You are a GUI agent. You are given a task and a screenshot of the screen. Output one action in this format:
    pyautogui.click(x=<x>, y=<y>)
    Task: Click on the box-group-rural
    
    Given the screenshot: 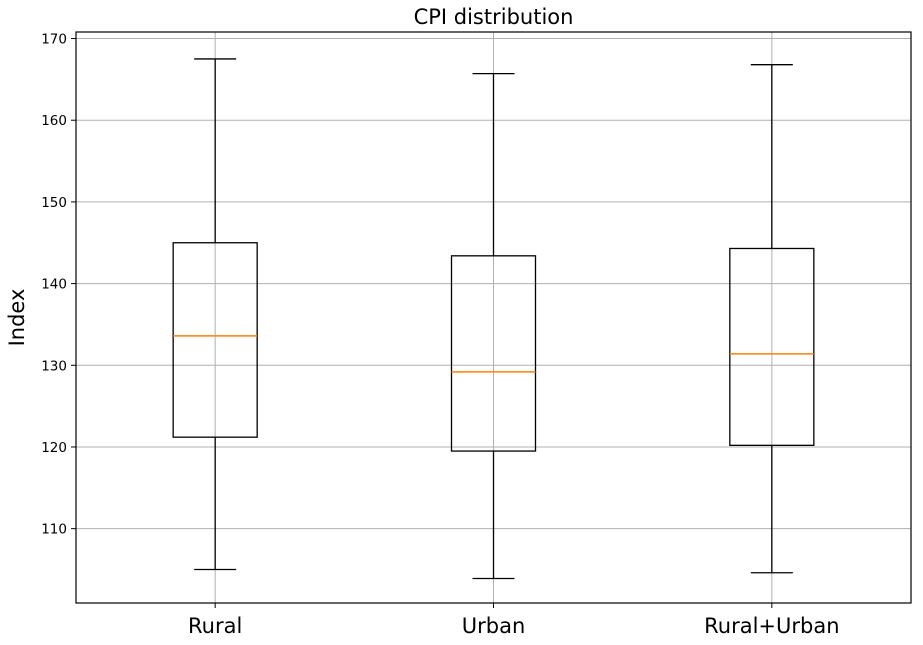 What is the action you would take?
    pyautogui.click(x=215, y=314)
    